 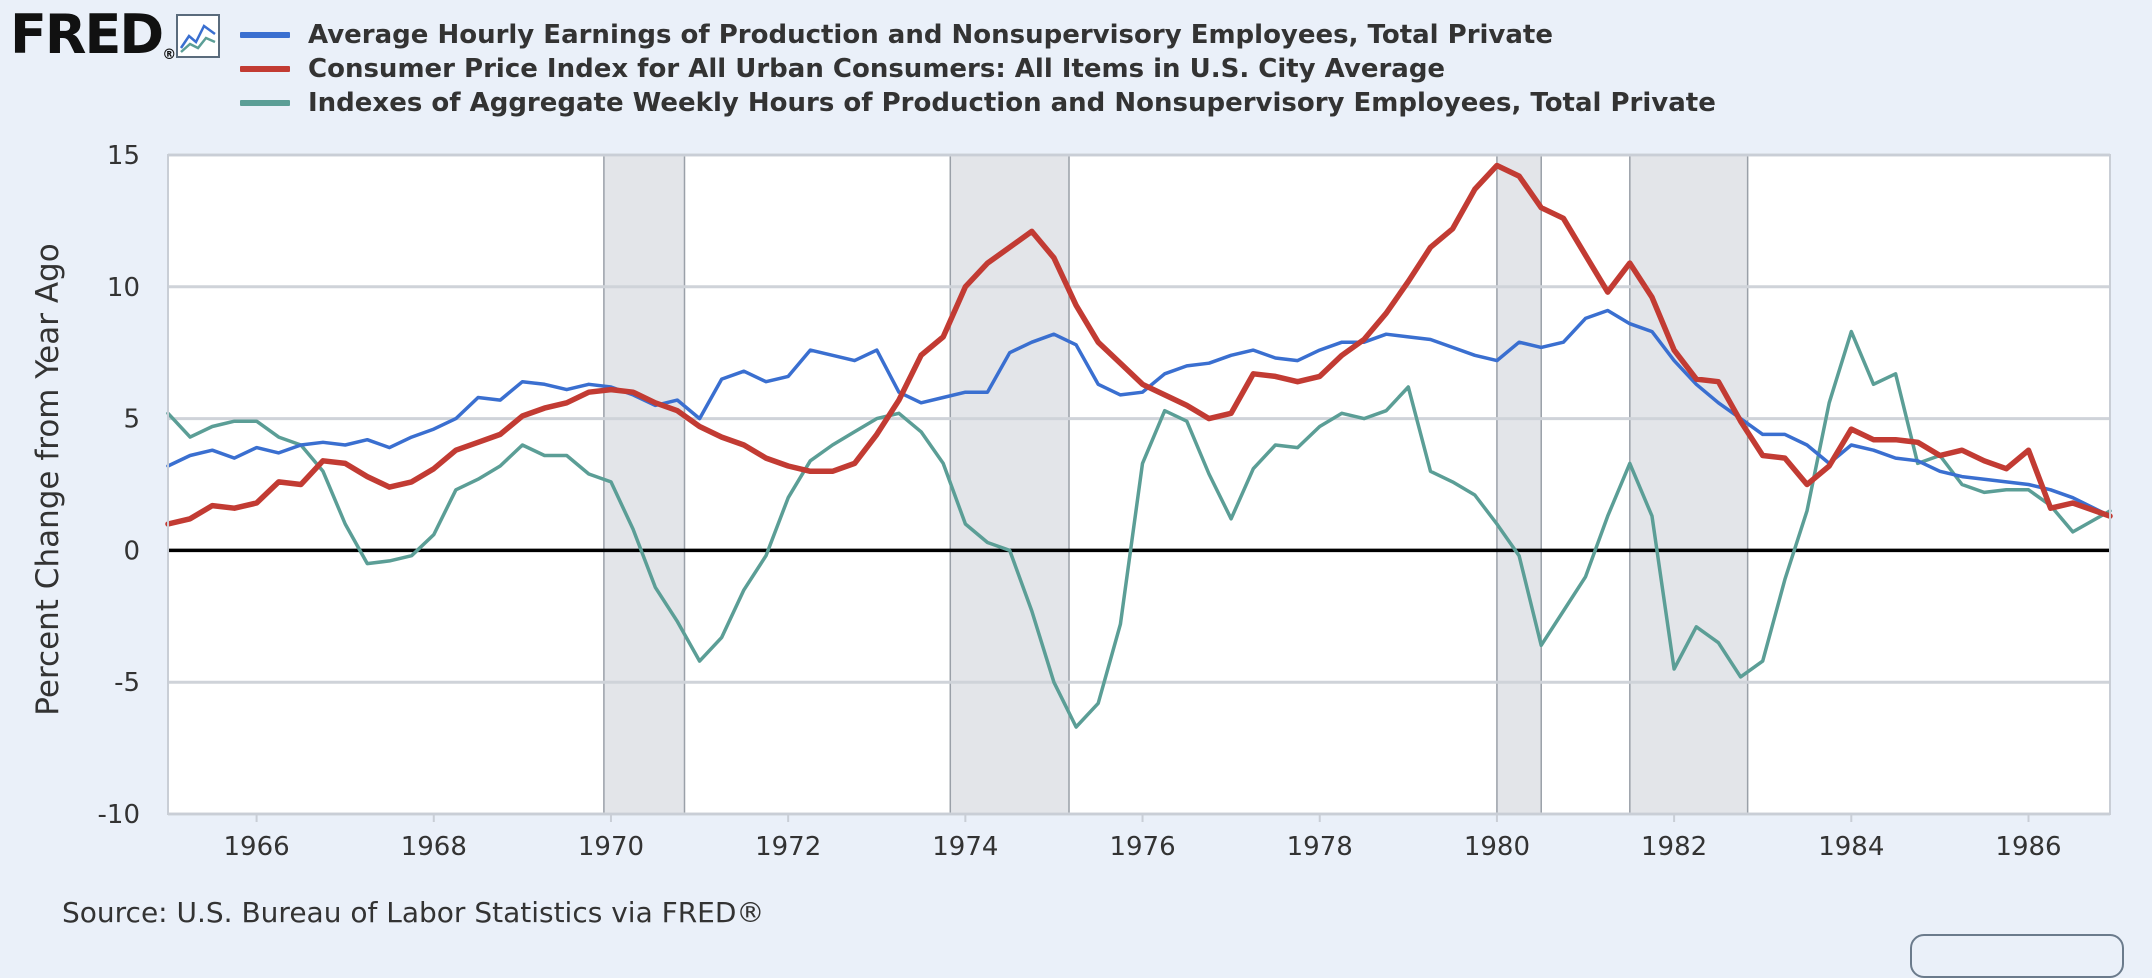 I want to click on y-axis-ticks: -10 -5 0 5 10 15, so click(x=119, y=485).